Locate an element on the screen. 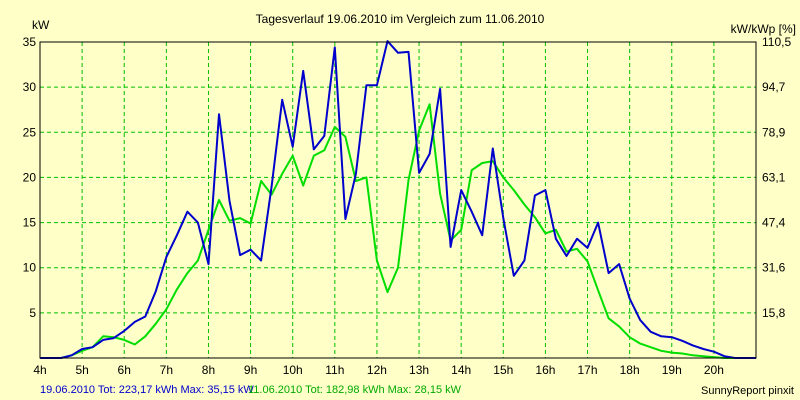 The width and height of the screenshot is (800, 400). x-tick-label: 10h is located at coordinates (293, 370).